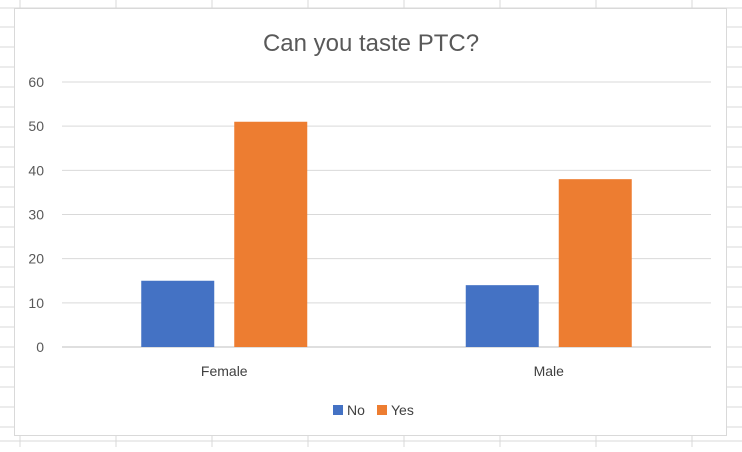 Image resolution: width=742 pixels, height=452 pixels. What do you see at coordinates (371, 43) in the screenshot?
I see `chart-title: Can you taste PTC?` at bounding box center [371, 43].